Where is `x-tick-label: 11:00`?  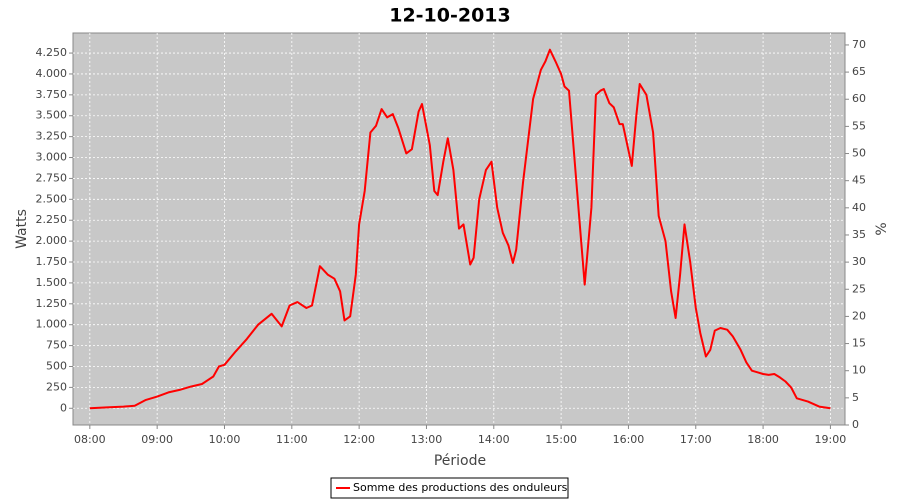
x-tick-label: 11:00 is located at coordinates (292, 439).